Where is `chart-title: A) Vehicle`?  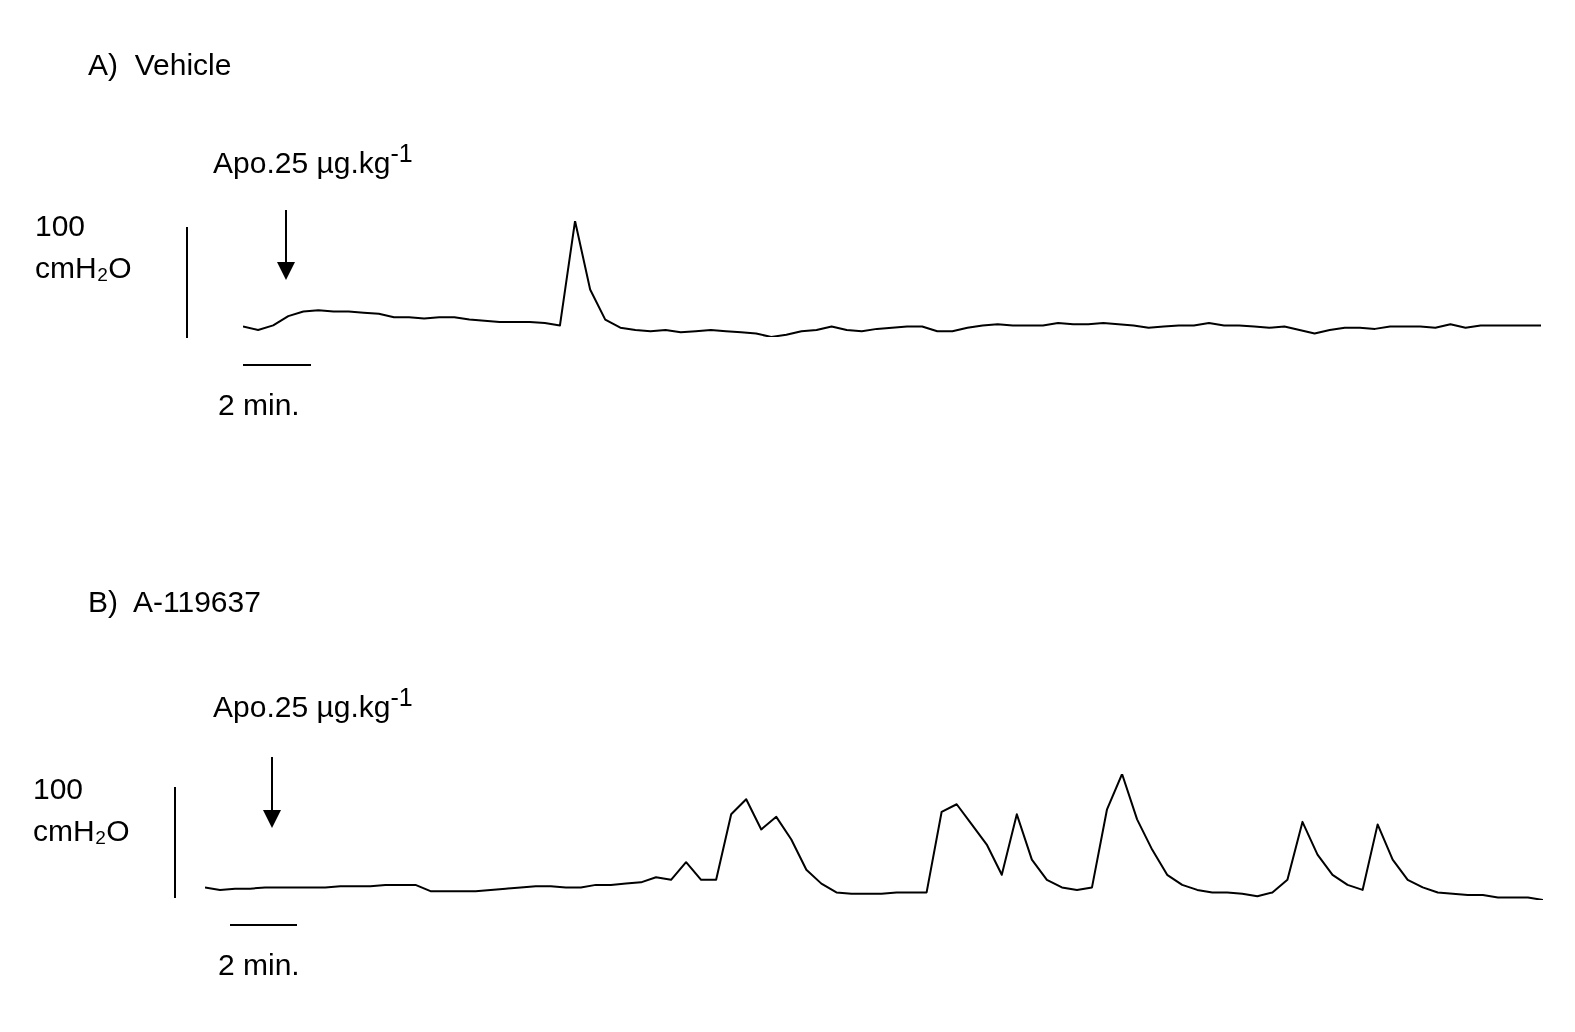 chart-title: A) Vehicle is located at coordinates (160, 64).